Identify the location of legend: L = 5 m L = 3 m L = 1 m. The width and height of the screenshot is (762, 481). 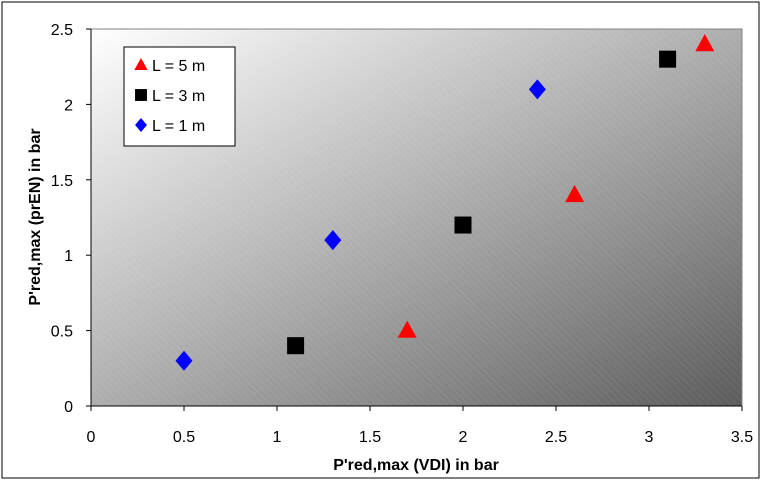
(179, 96).